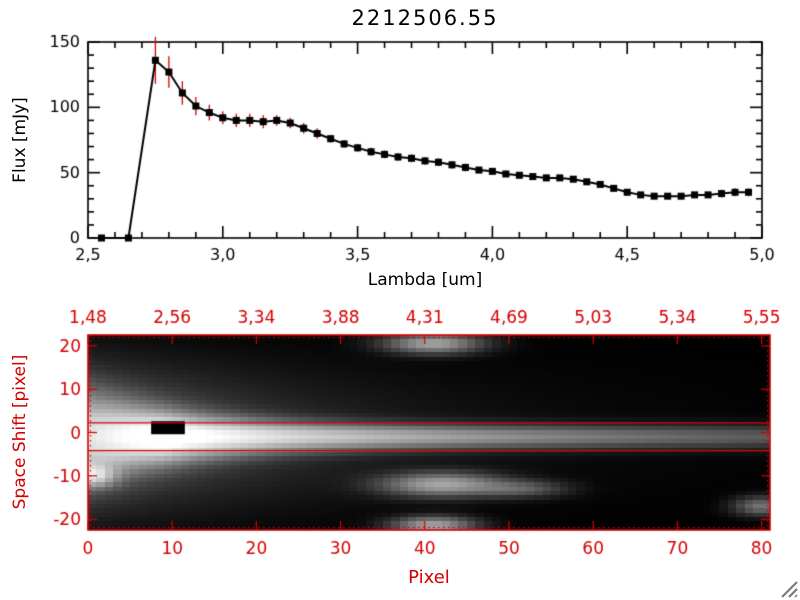  Describe the element at coordinates (425, 280) in the screenshot. I see `lambda-axis-label: Lambda [um]` at that location.